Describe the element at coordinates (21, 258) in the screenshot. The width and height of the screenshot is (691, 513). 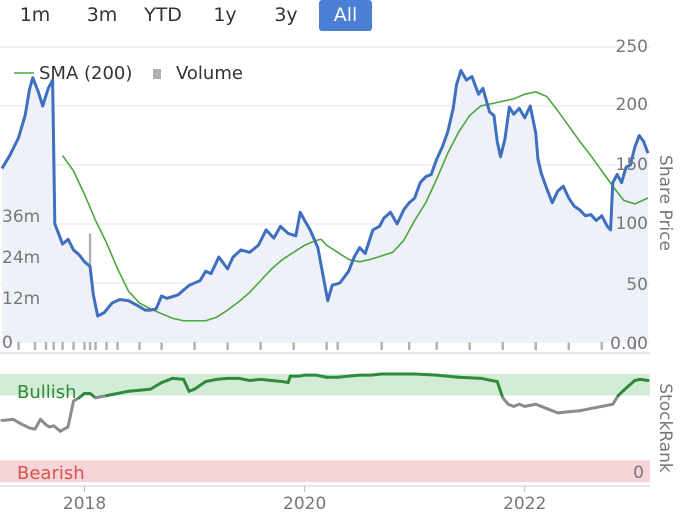
I see `volume-tick-label: 24m` at that location.